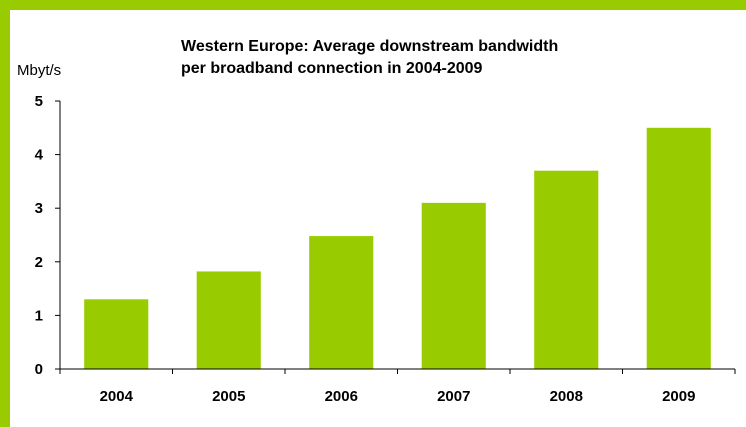  Describe the element at coordinates (48, 235) in the screenshot. I see `y-axis: 0 1 2 3 4 5` at that location.